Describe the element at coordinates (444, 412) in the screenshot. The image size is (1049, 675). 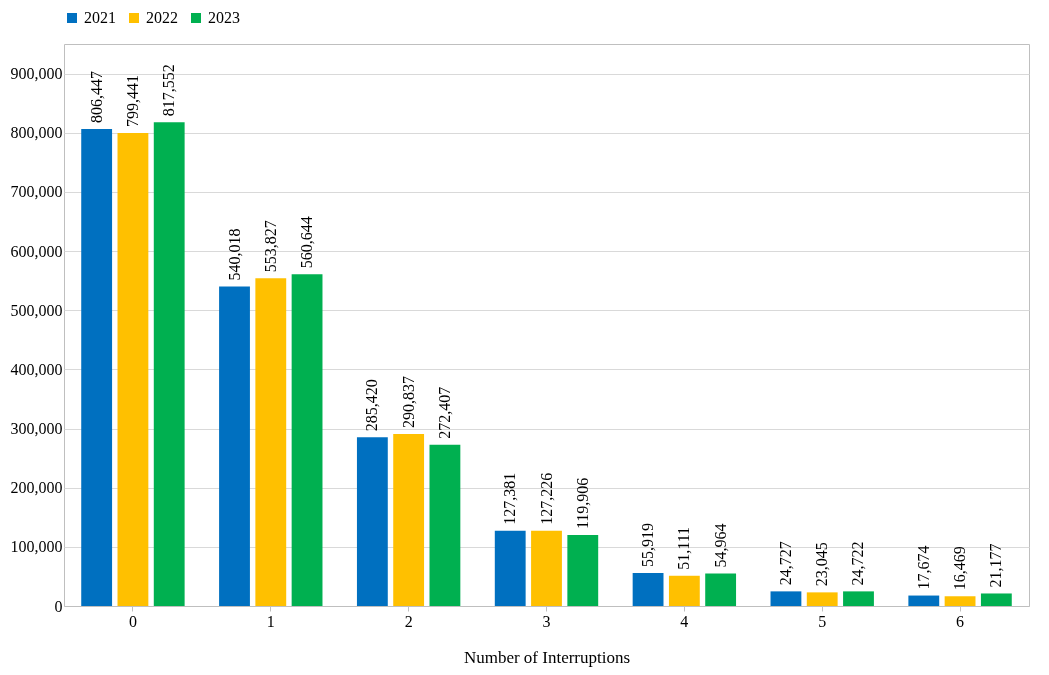
I see `data-label: 272,407` at that location.